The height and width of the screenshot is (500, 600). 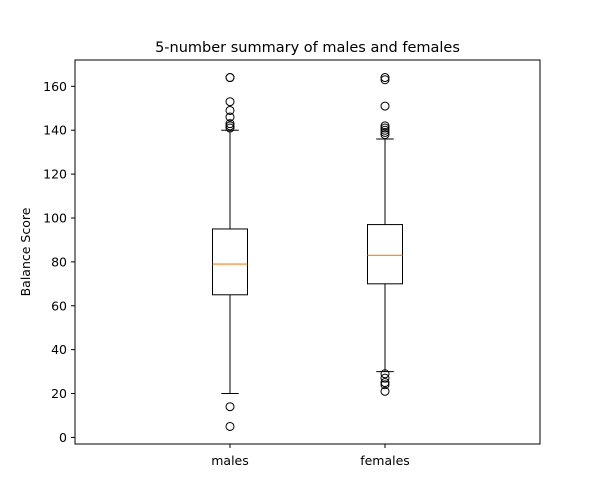 I want to click on y-tick-label: 160, so click(x=55, y=86).